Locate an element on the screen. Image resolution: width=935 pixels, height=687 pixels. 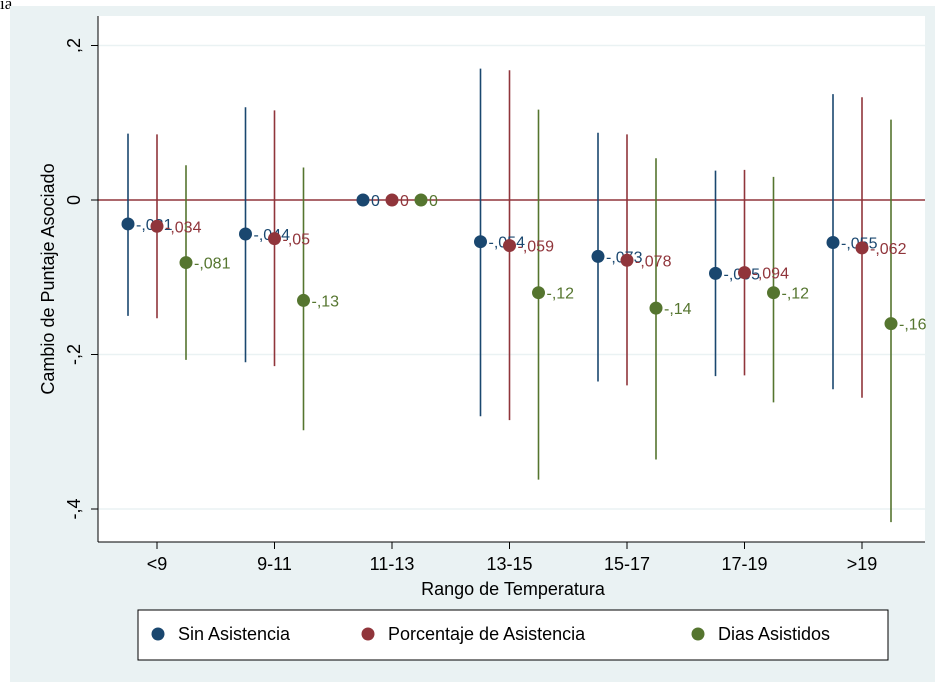
y-tick-label: -,2 is located at coordinates (74, 354).